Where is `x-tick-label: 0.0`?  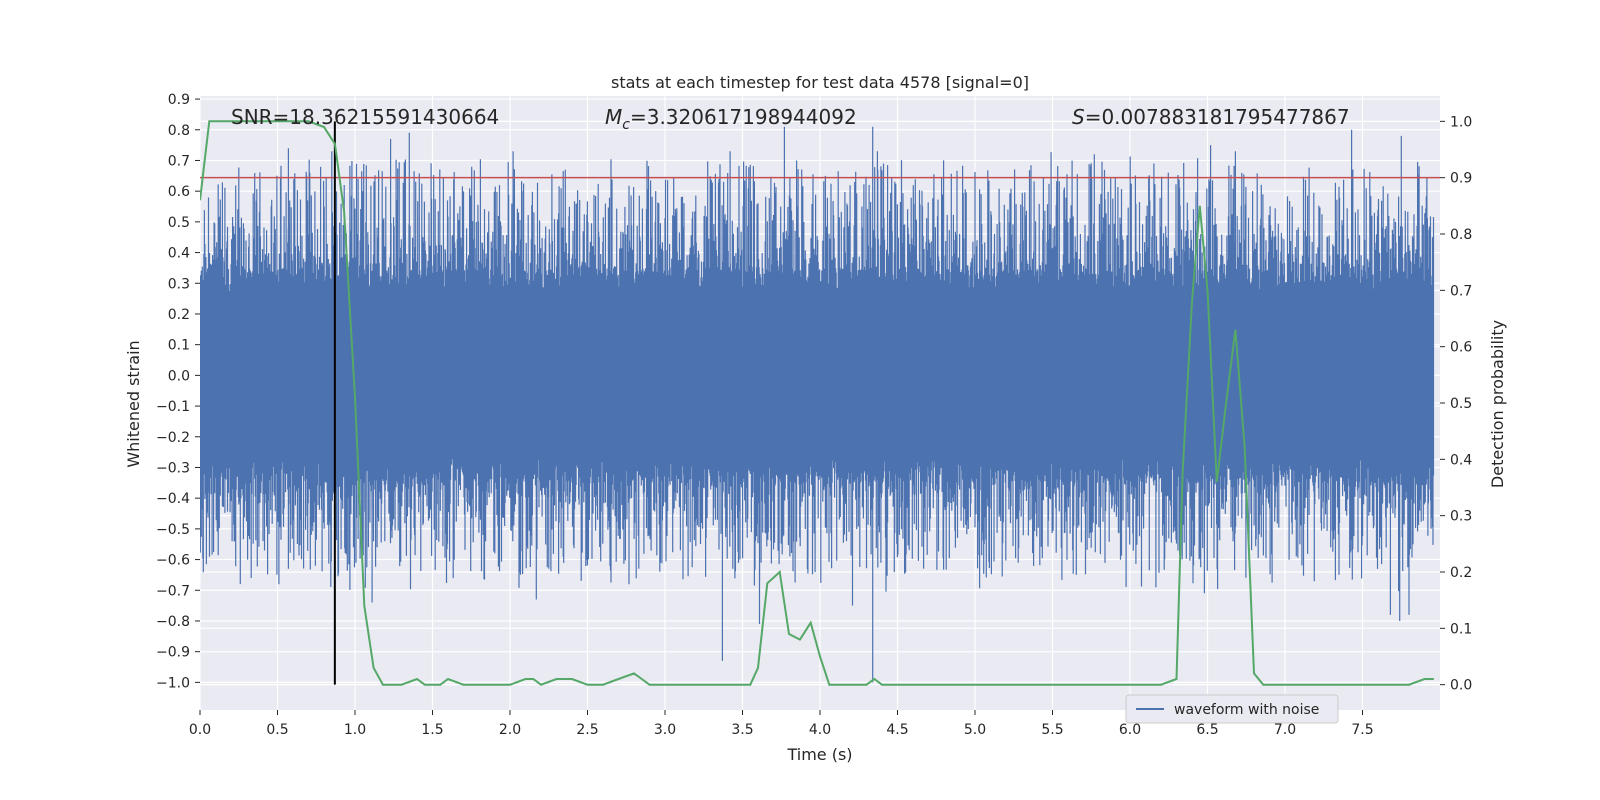
x-tick-label: 0.0 is located at coordinates (200, 730).